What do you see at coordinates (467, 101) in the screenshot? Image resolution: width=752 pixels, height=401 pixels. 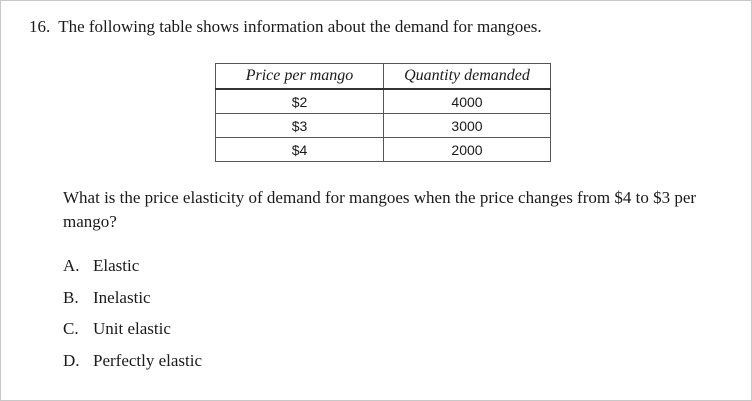 I see `quantity-cell: 4000` at bounding box center [467, 101].